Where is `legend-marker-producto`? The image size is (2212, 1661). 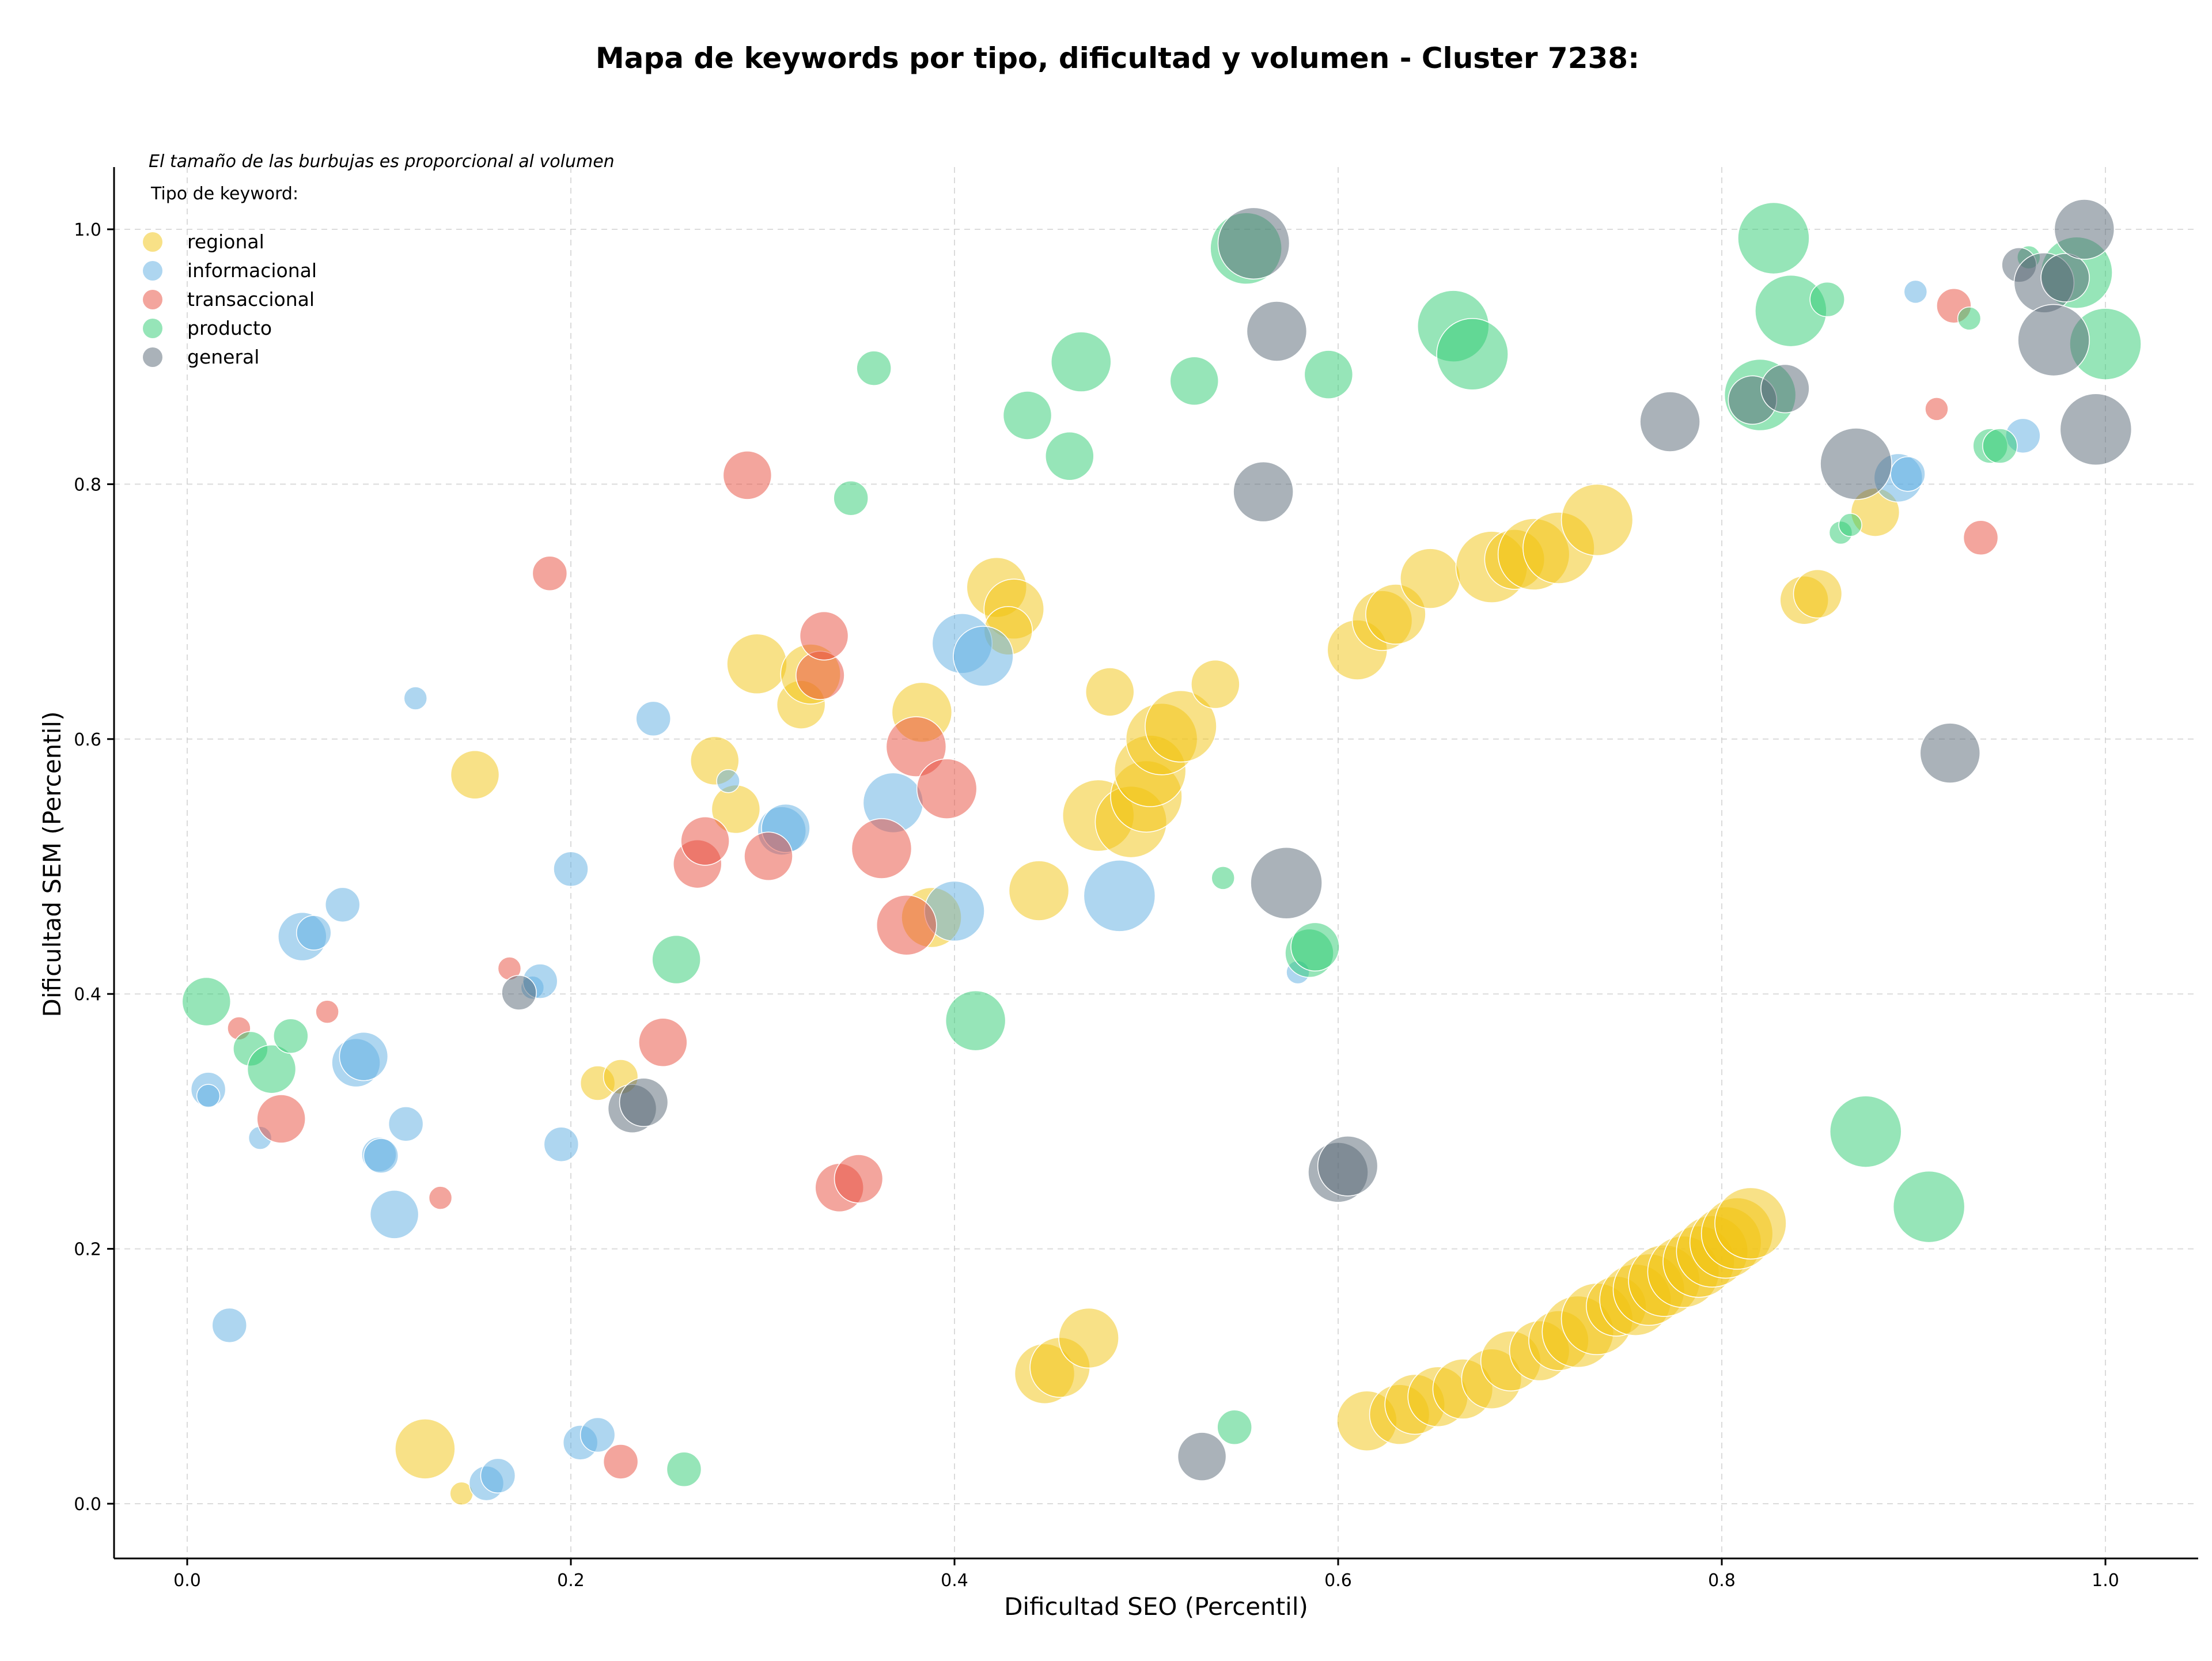 legend-marker-producto is located at coordinates (152, 328).